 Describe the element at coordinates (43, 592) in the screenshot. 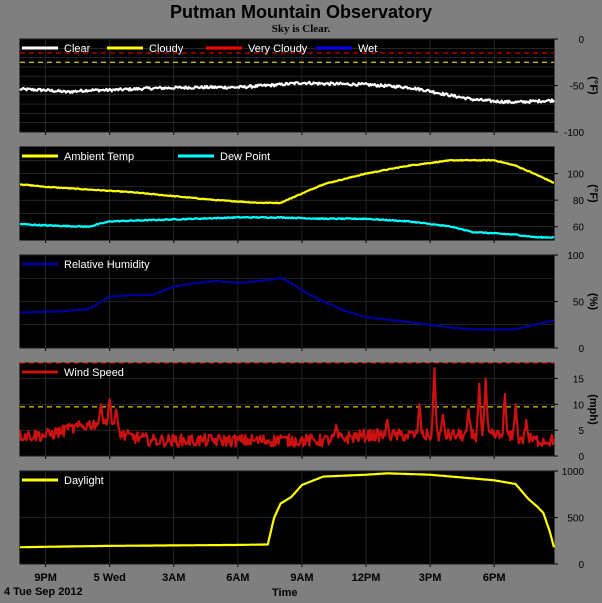

I see `date-label: 4 Tue Sep 2012` at that location.